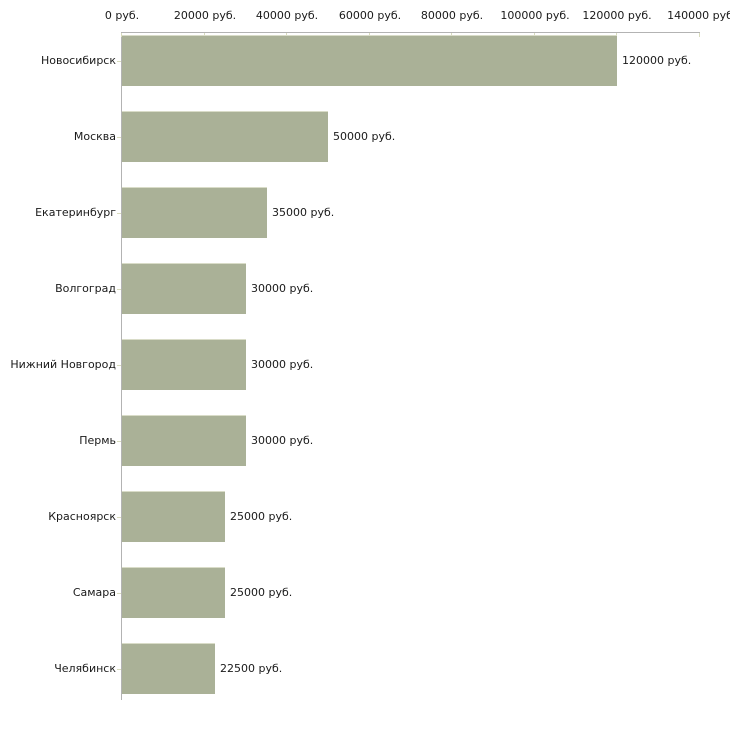 The image size is (730, 730). What do you see at coordinates (94, 592) in the screenshot?
I see `category-label: Самара` at bounding box center [94, 592].